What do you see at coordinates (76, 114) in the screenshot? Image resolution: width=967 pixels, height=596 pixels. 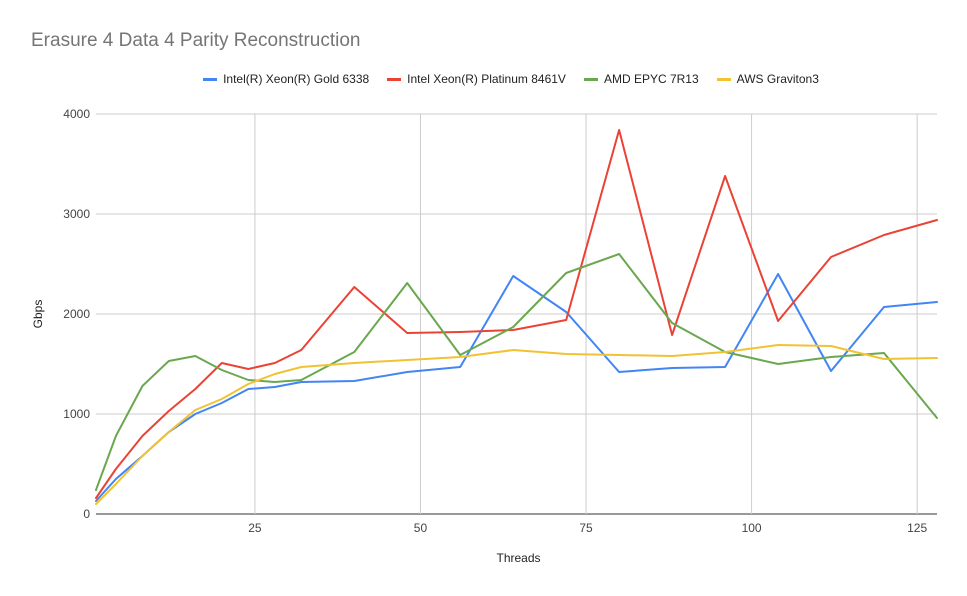 I see `y-tick-label: 4000` at bounding box center [76, 114].